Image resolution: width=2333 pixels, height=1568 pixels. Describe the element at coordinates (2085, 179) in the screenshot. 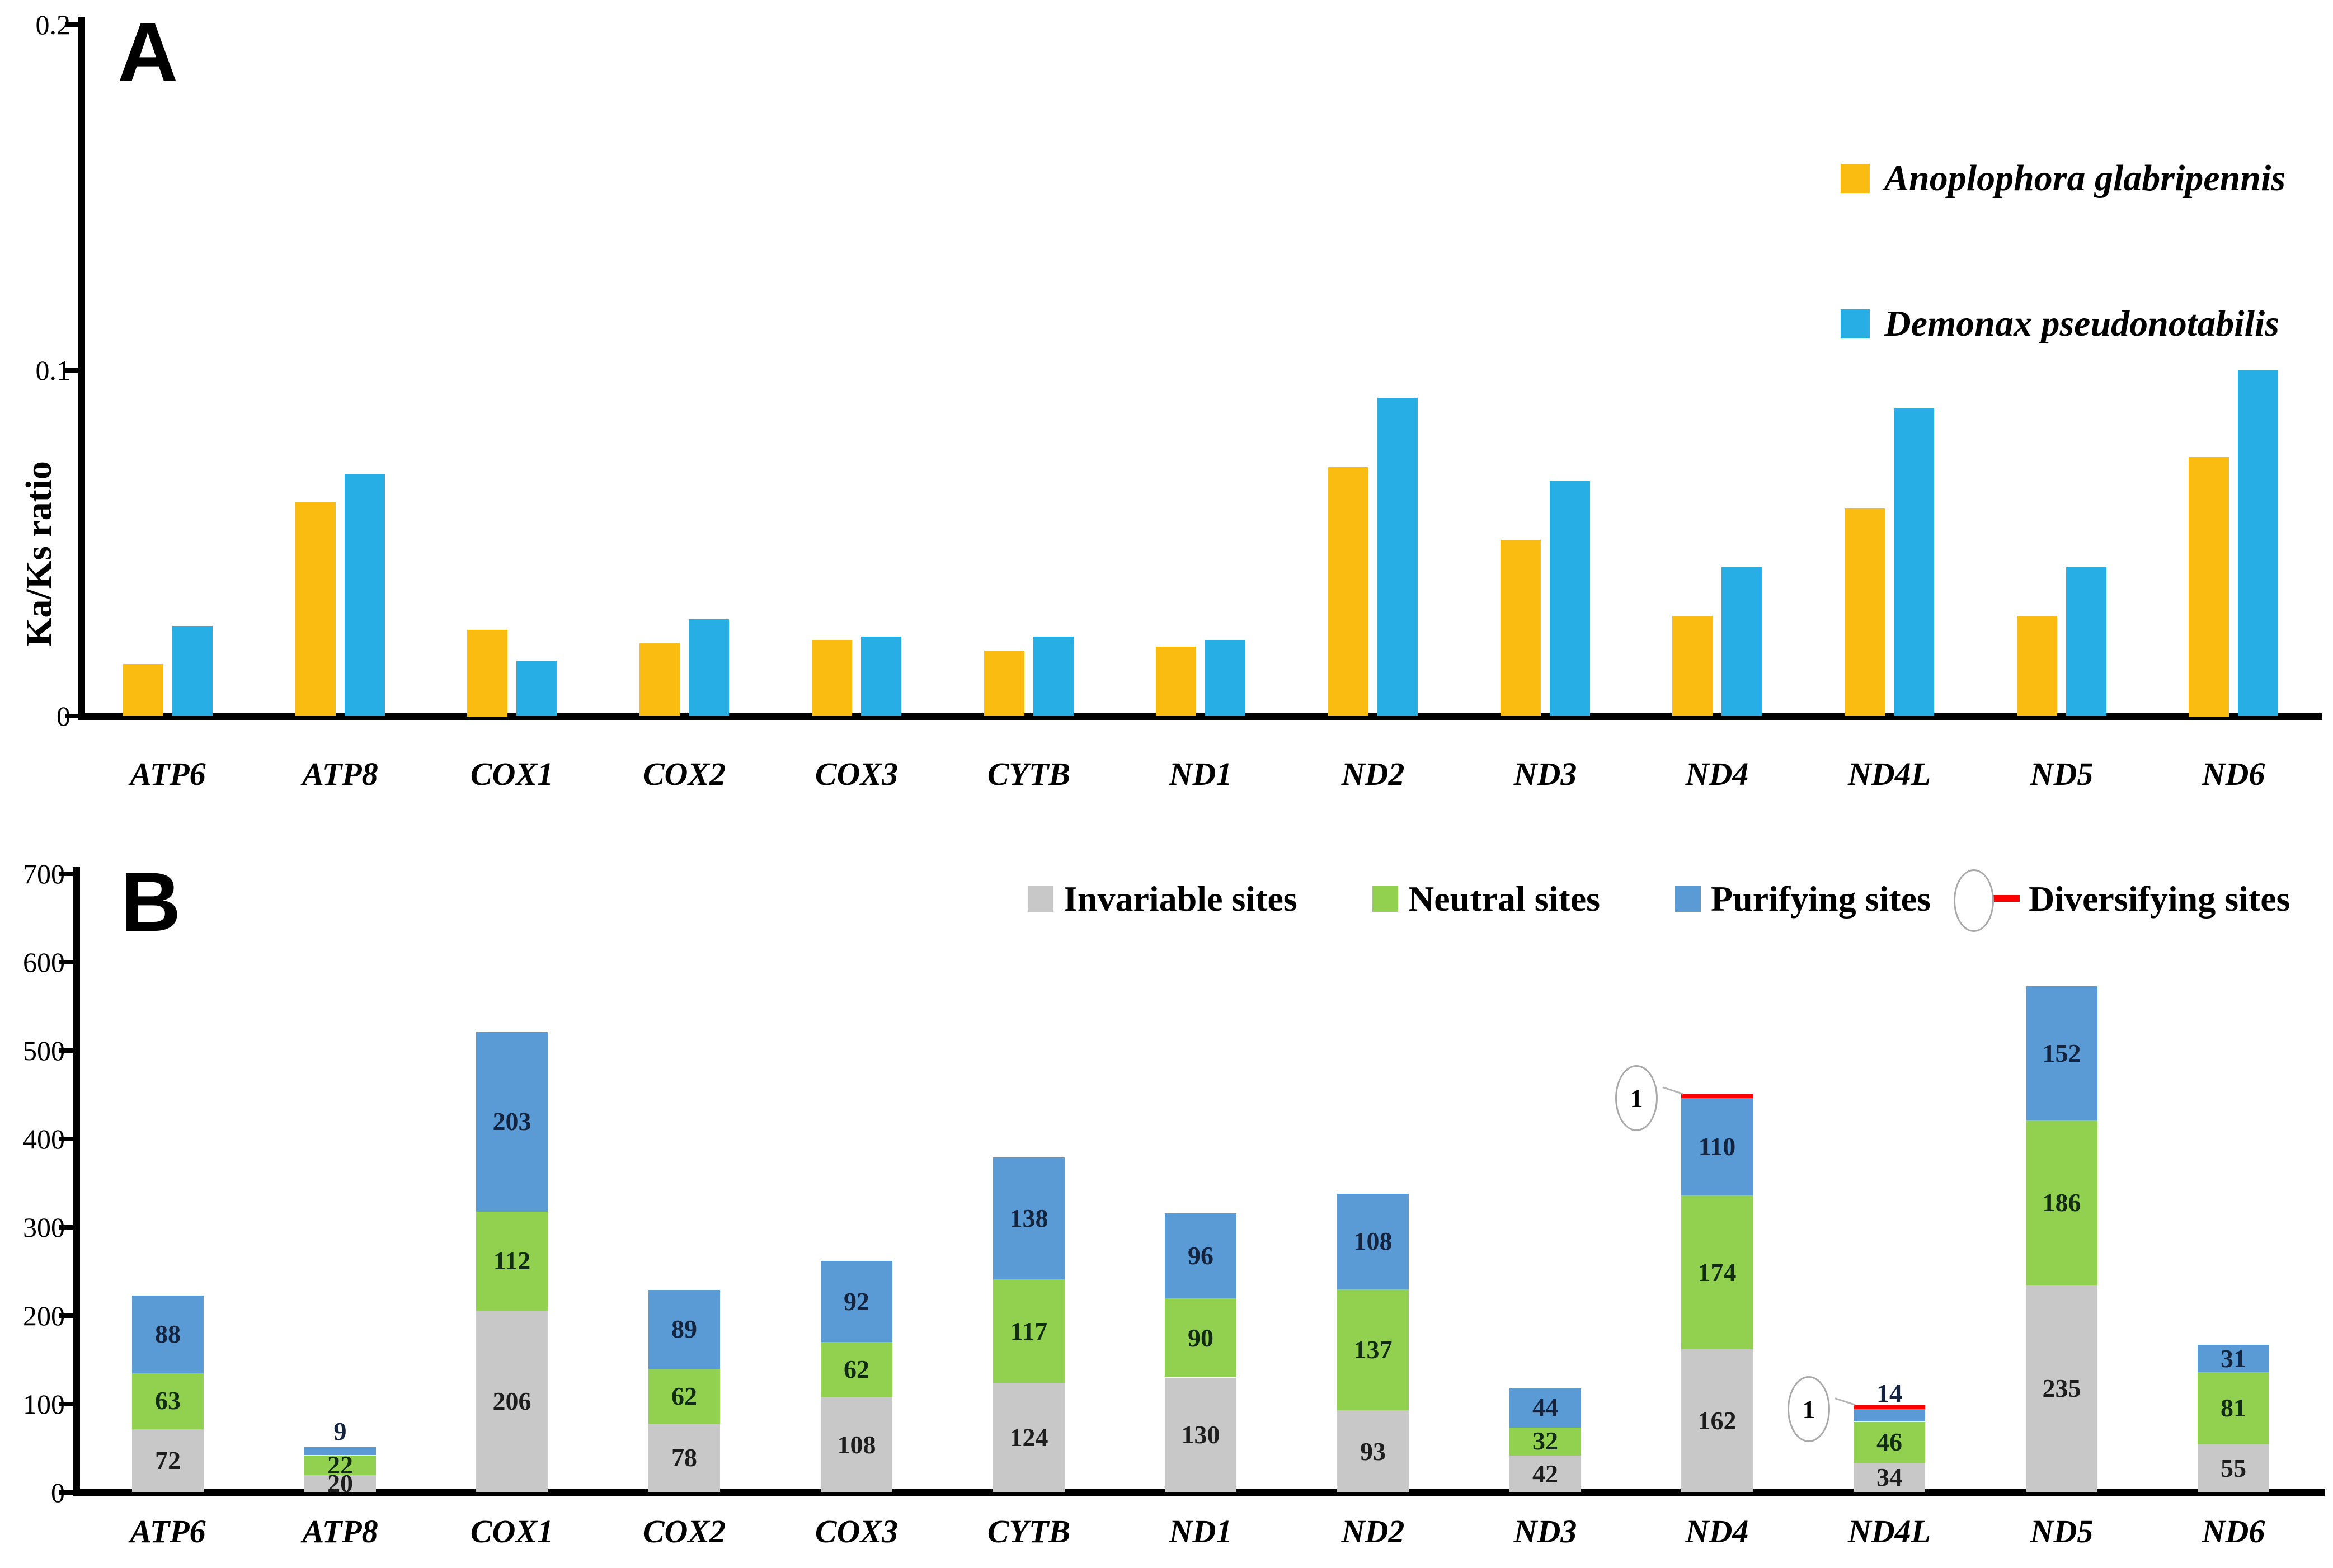

I see `panel-a-legend-label-1: Anoplophora glabripennis` at that location.